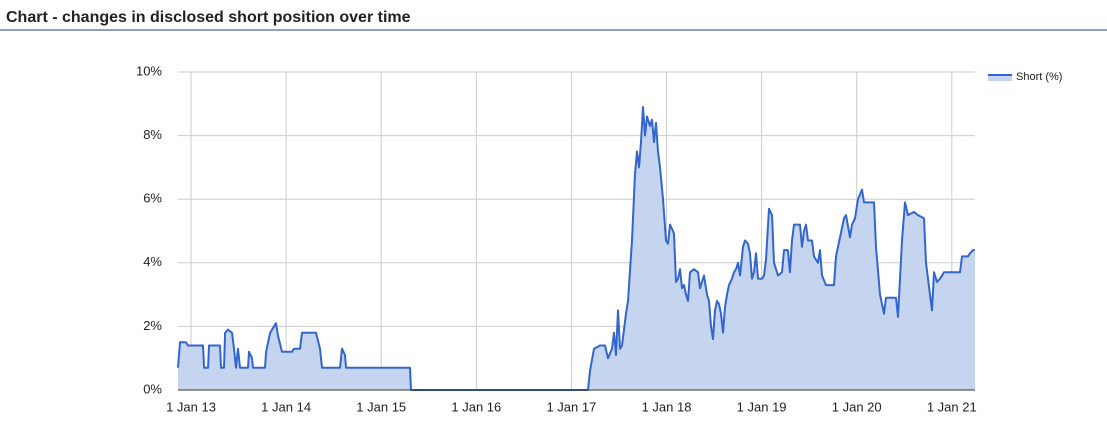 The width and height of the screenshot is (1107, 429). What do you see at coordinates (286, 406) in the screenshot?
I see `x-tick-label: 1 Jan 14` at bounding box center [286, 406].